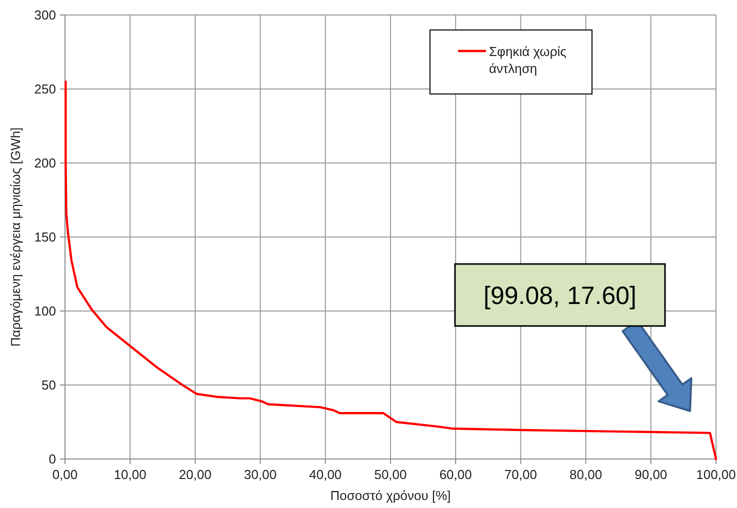 This screenshot has width=737, height=508. I want to click on legend-label: Σφηκιά χωρίς άντληση, so click(527, 60).